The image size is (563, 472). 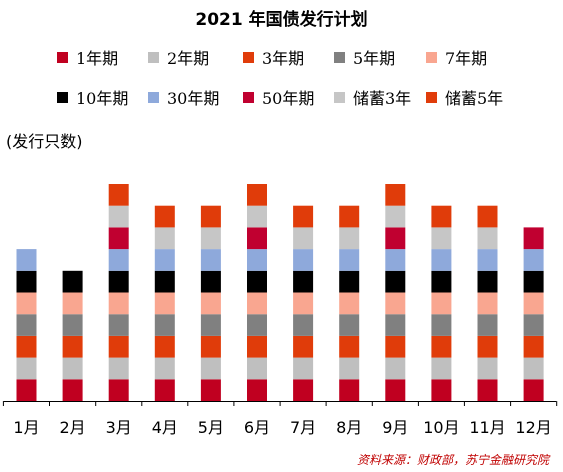 What do you see at coordinates (452, 460) in the screenshot?
I see `source-note: 资料来源：财政部，苏宁金融研究院` at bounding box center [452, 460].